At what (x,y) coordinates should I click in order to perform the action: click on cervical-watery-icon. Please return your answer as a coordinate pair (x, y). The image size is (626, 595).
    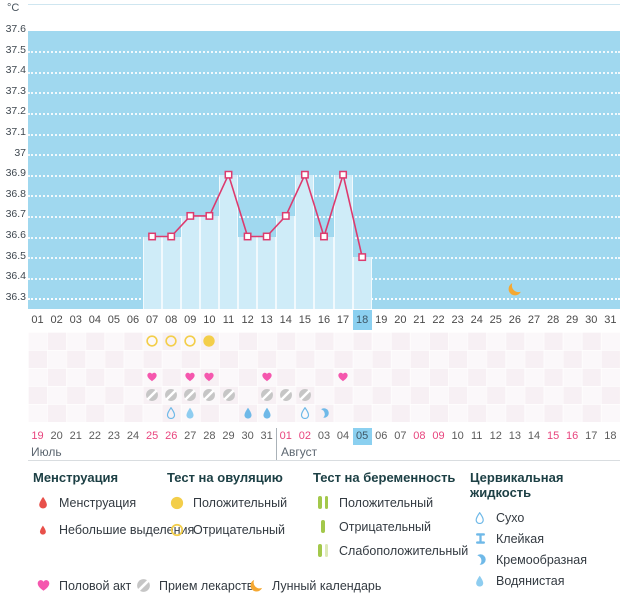
    Looking at the image, I should click on (190, 413).